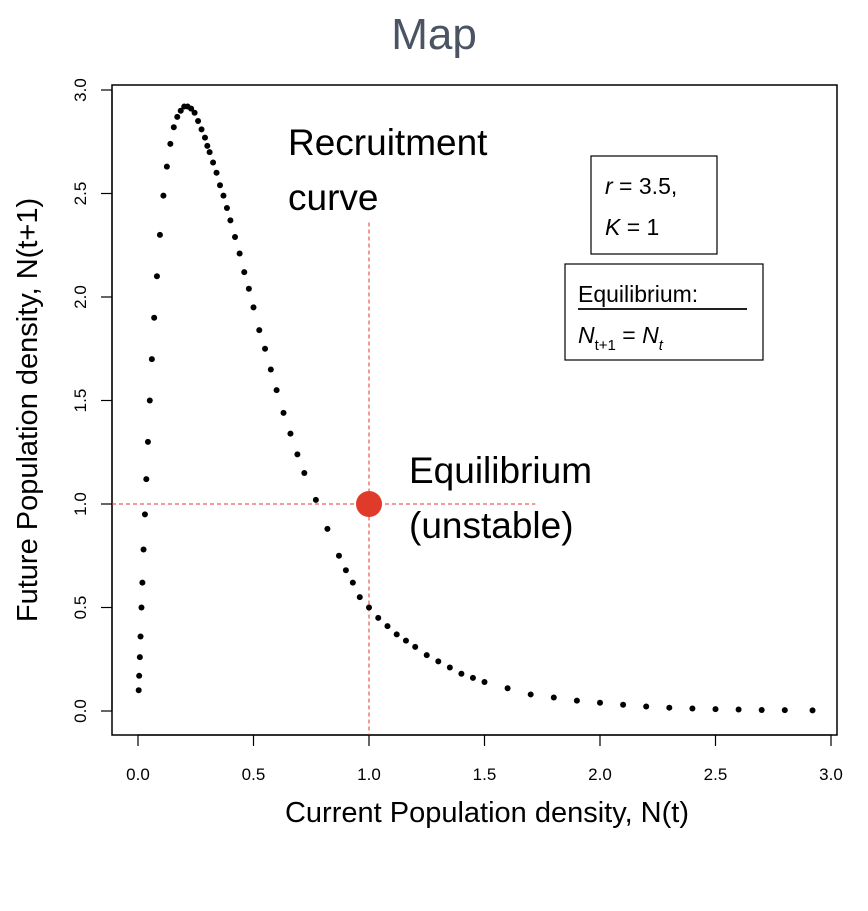 The width and height of the screenshot is (868, 911). I want to click on svg-text: r = 3.5,, so click(641, 186).